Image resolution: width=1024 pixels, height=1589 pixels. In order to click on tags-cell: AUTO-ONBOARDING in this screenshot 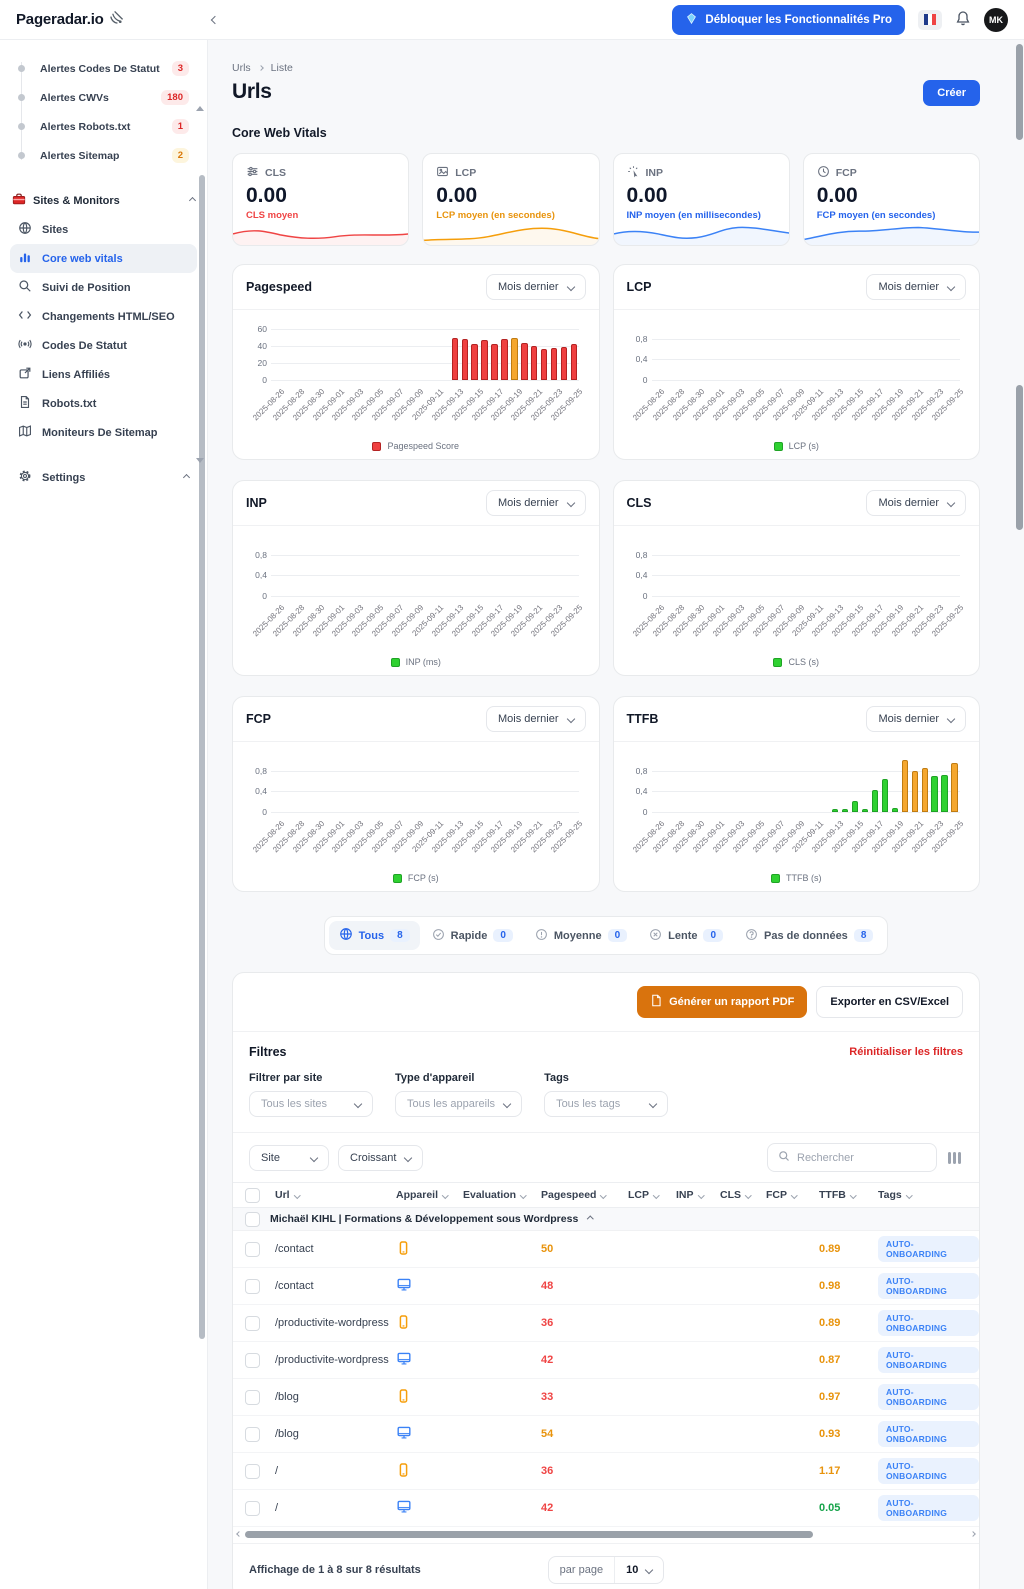, I will do `click(928, 1360)`.